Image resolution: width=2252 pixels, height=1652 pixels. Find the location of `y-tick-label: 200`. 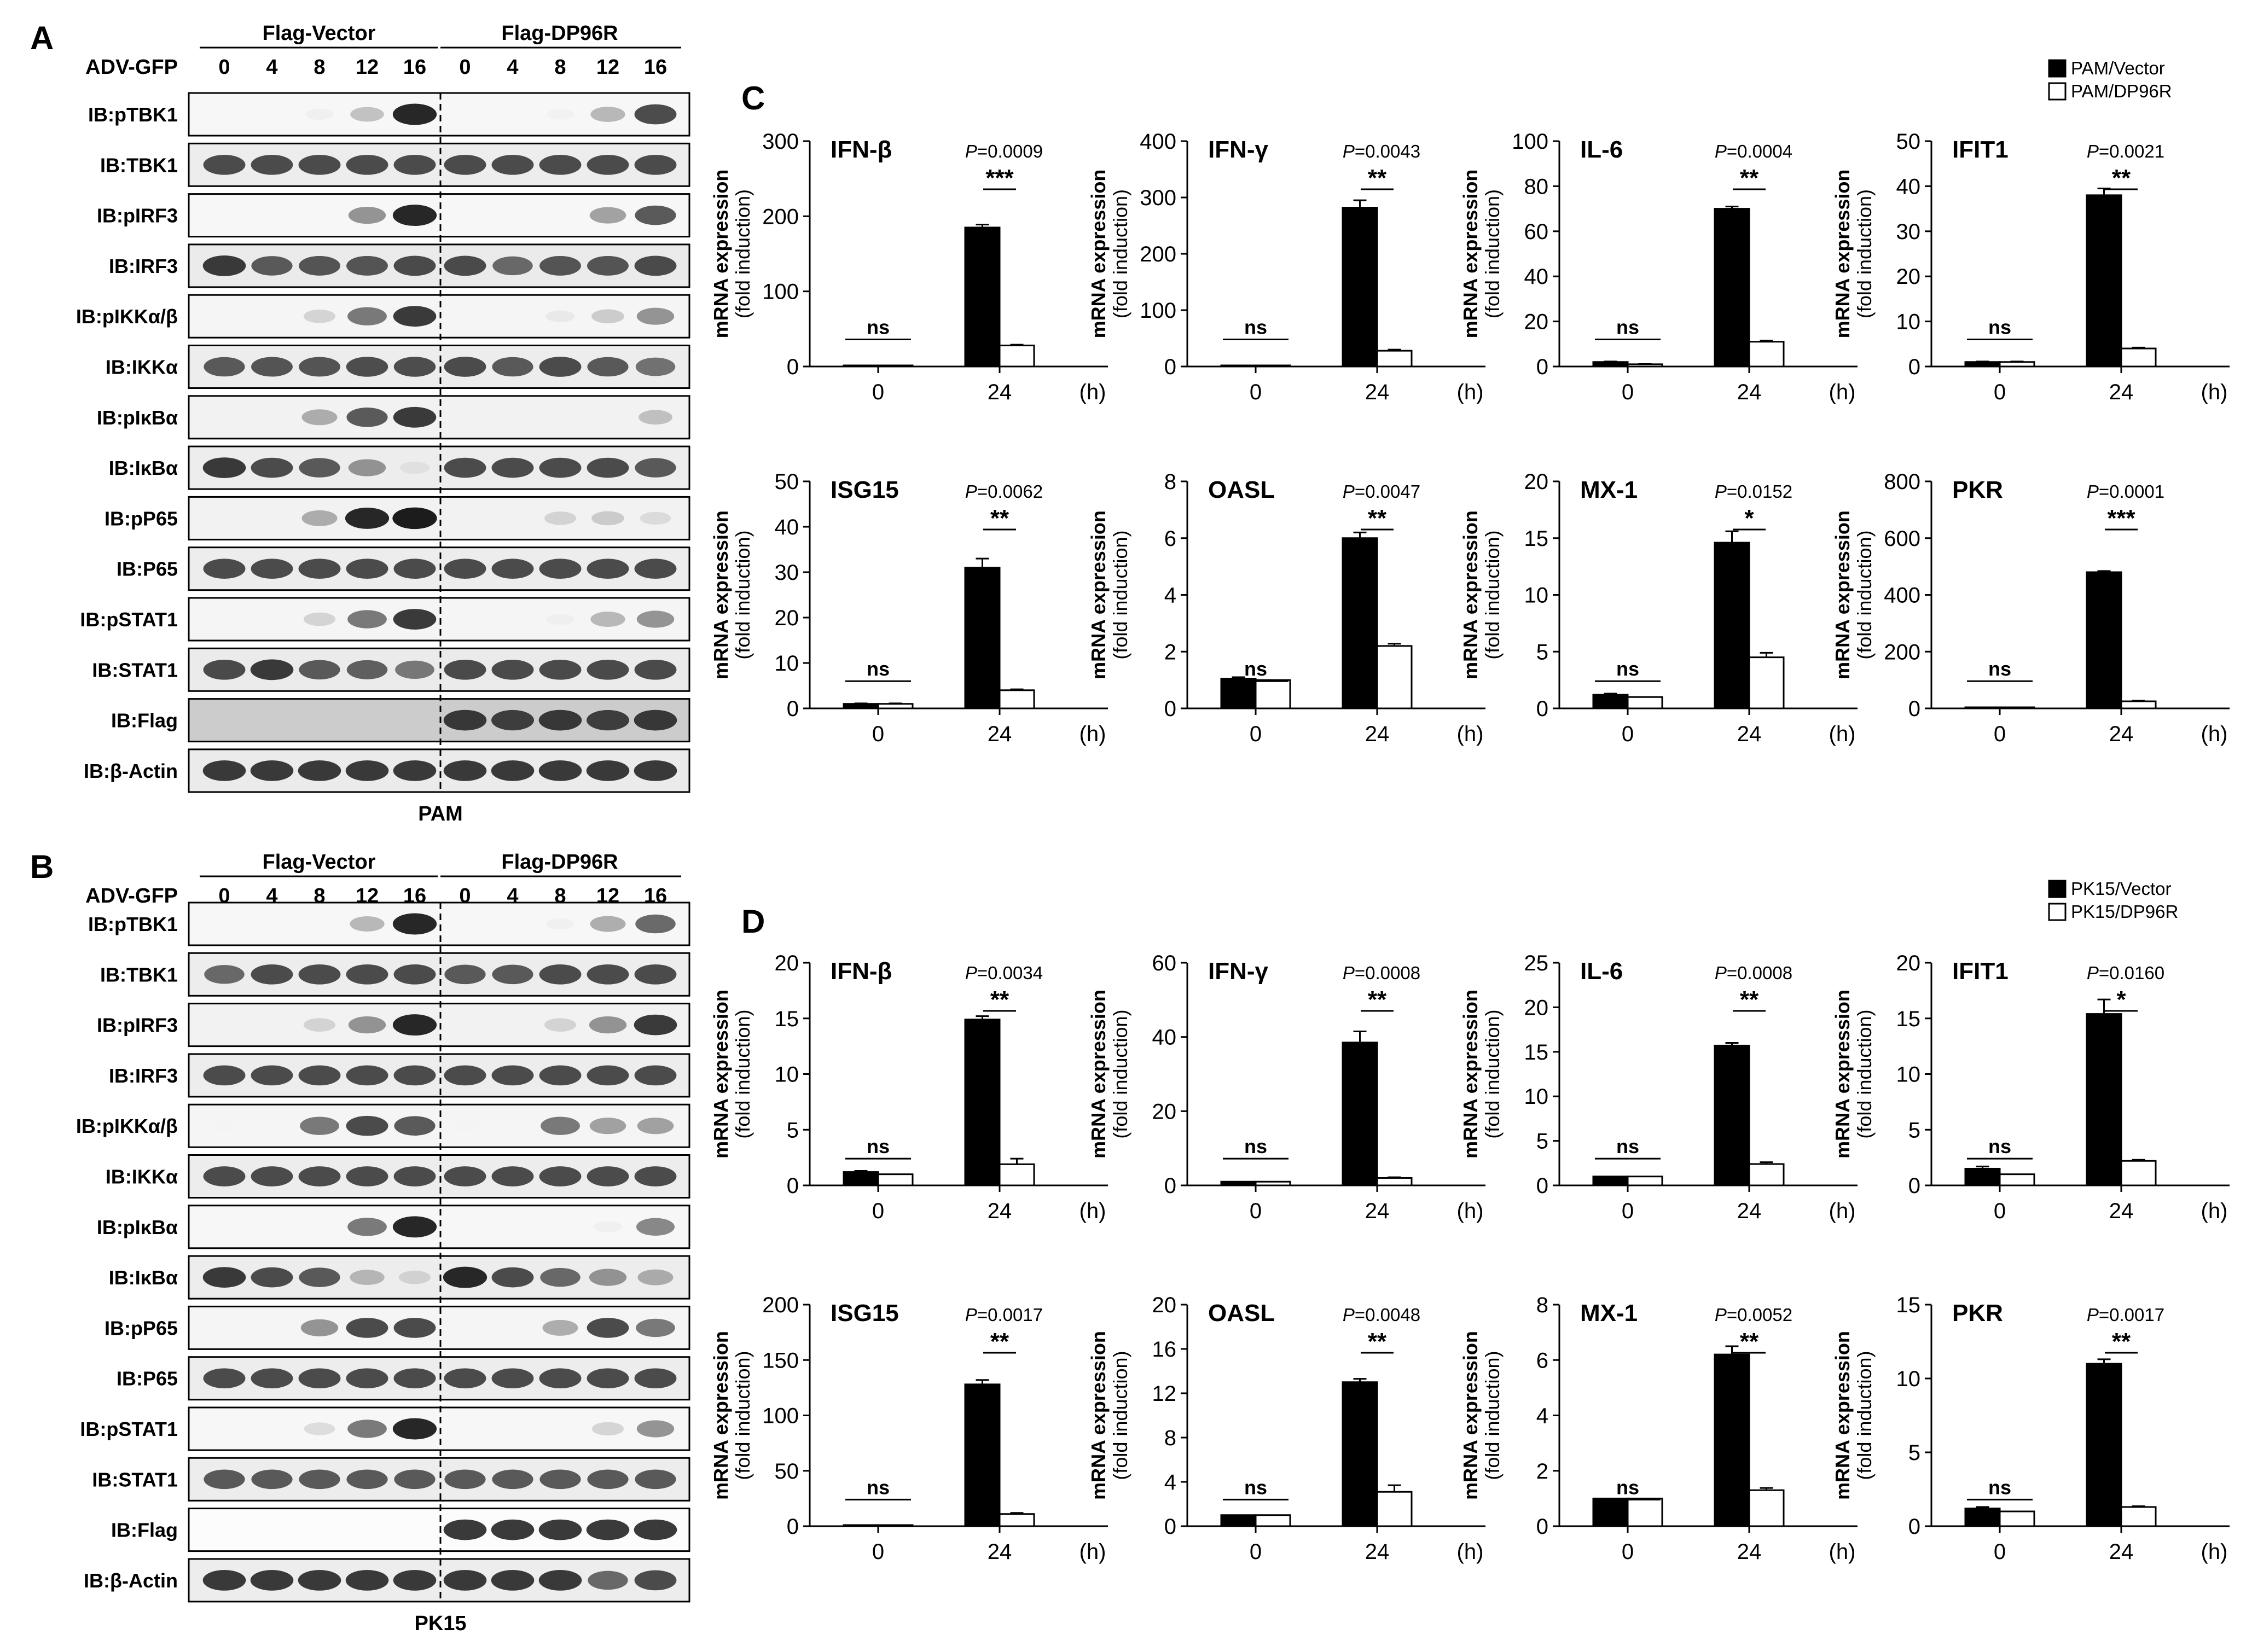

y-tick-label: 200 is located at coordinates (1158, 254).